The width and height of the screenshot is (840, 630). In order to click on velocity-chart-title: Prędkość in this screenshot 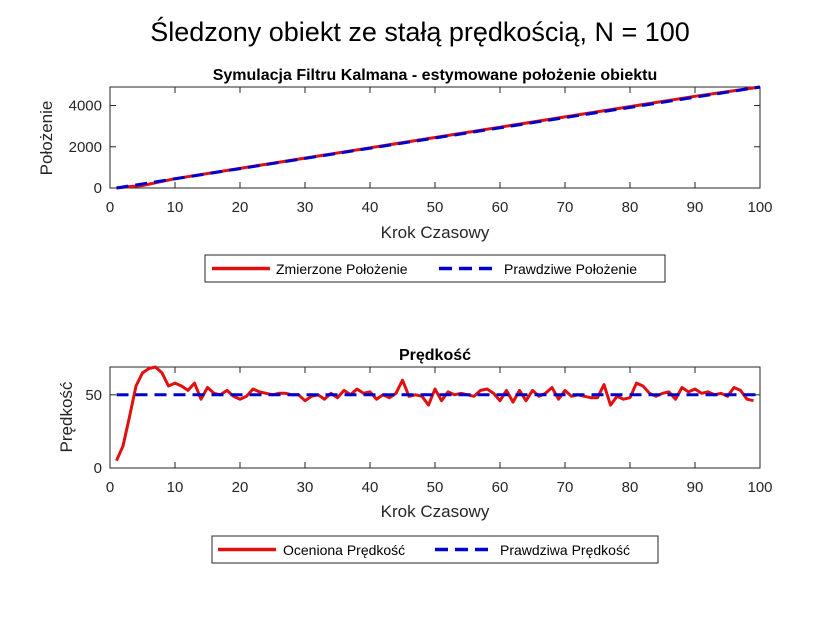, I will do `click(435, 355)`.